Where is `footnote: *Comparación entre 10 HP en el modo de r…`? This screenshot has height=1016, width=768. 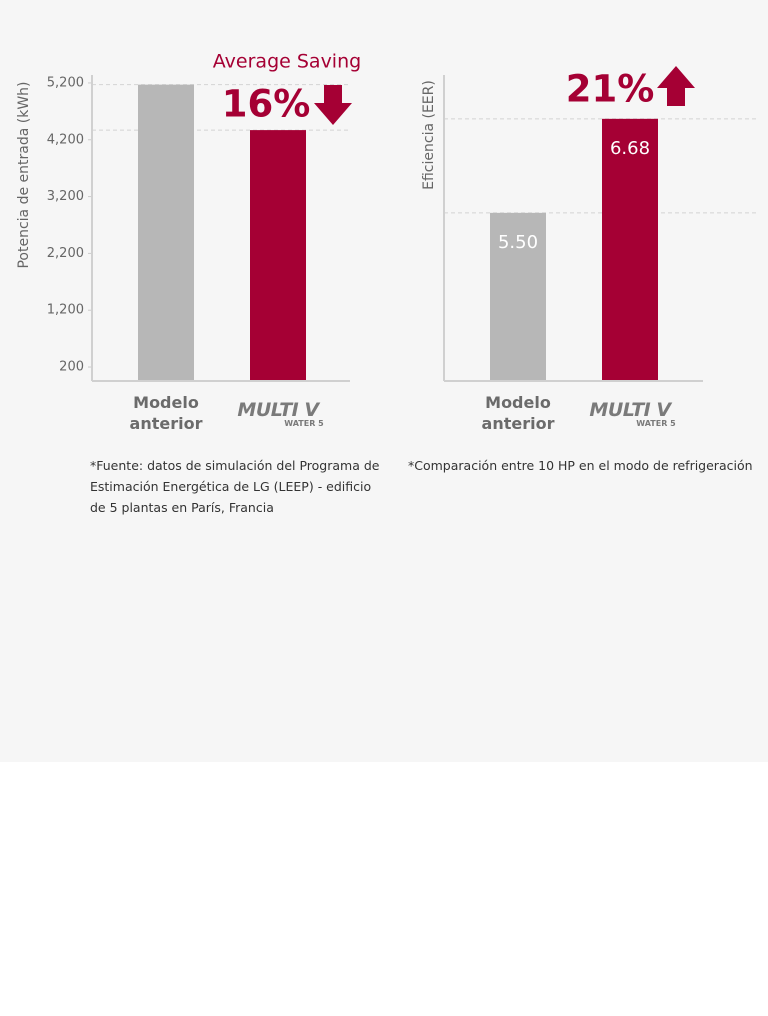 footnote: *Comparación entre 10 HP en el modo de r… is located at coordinates (580, 465).